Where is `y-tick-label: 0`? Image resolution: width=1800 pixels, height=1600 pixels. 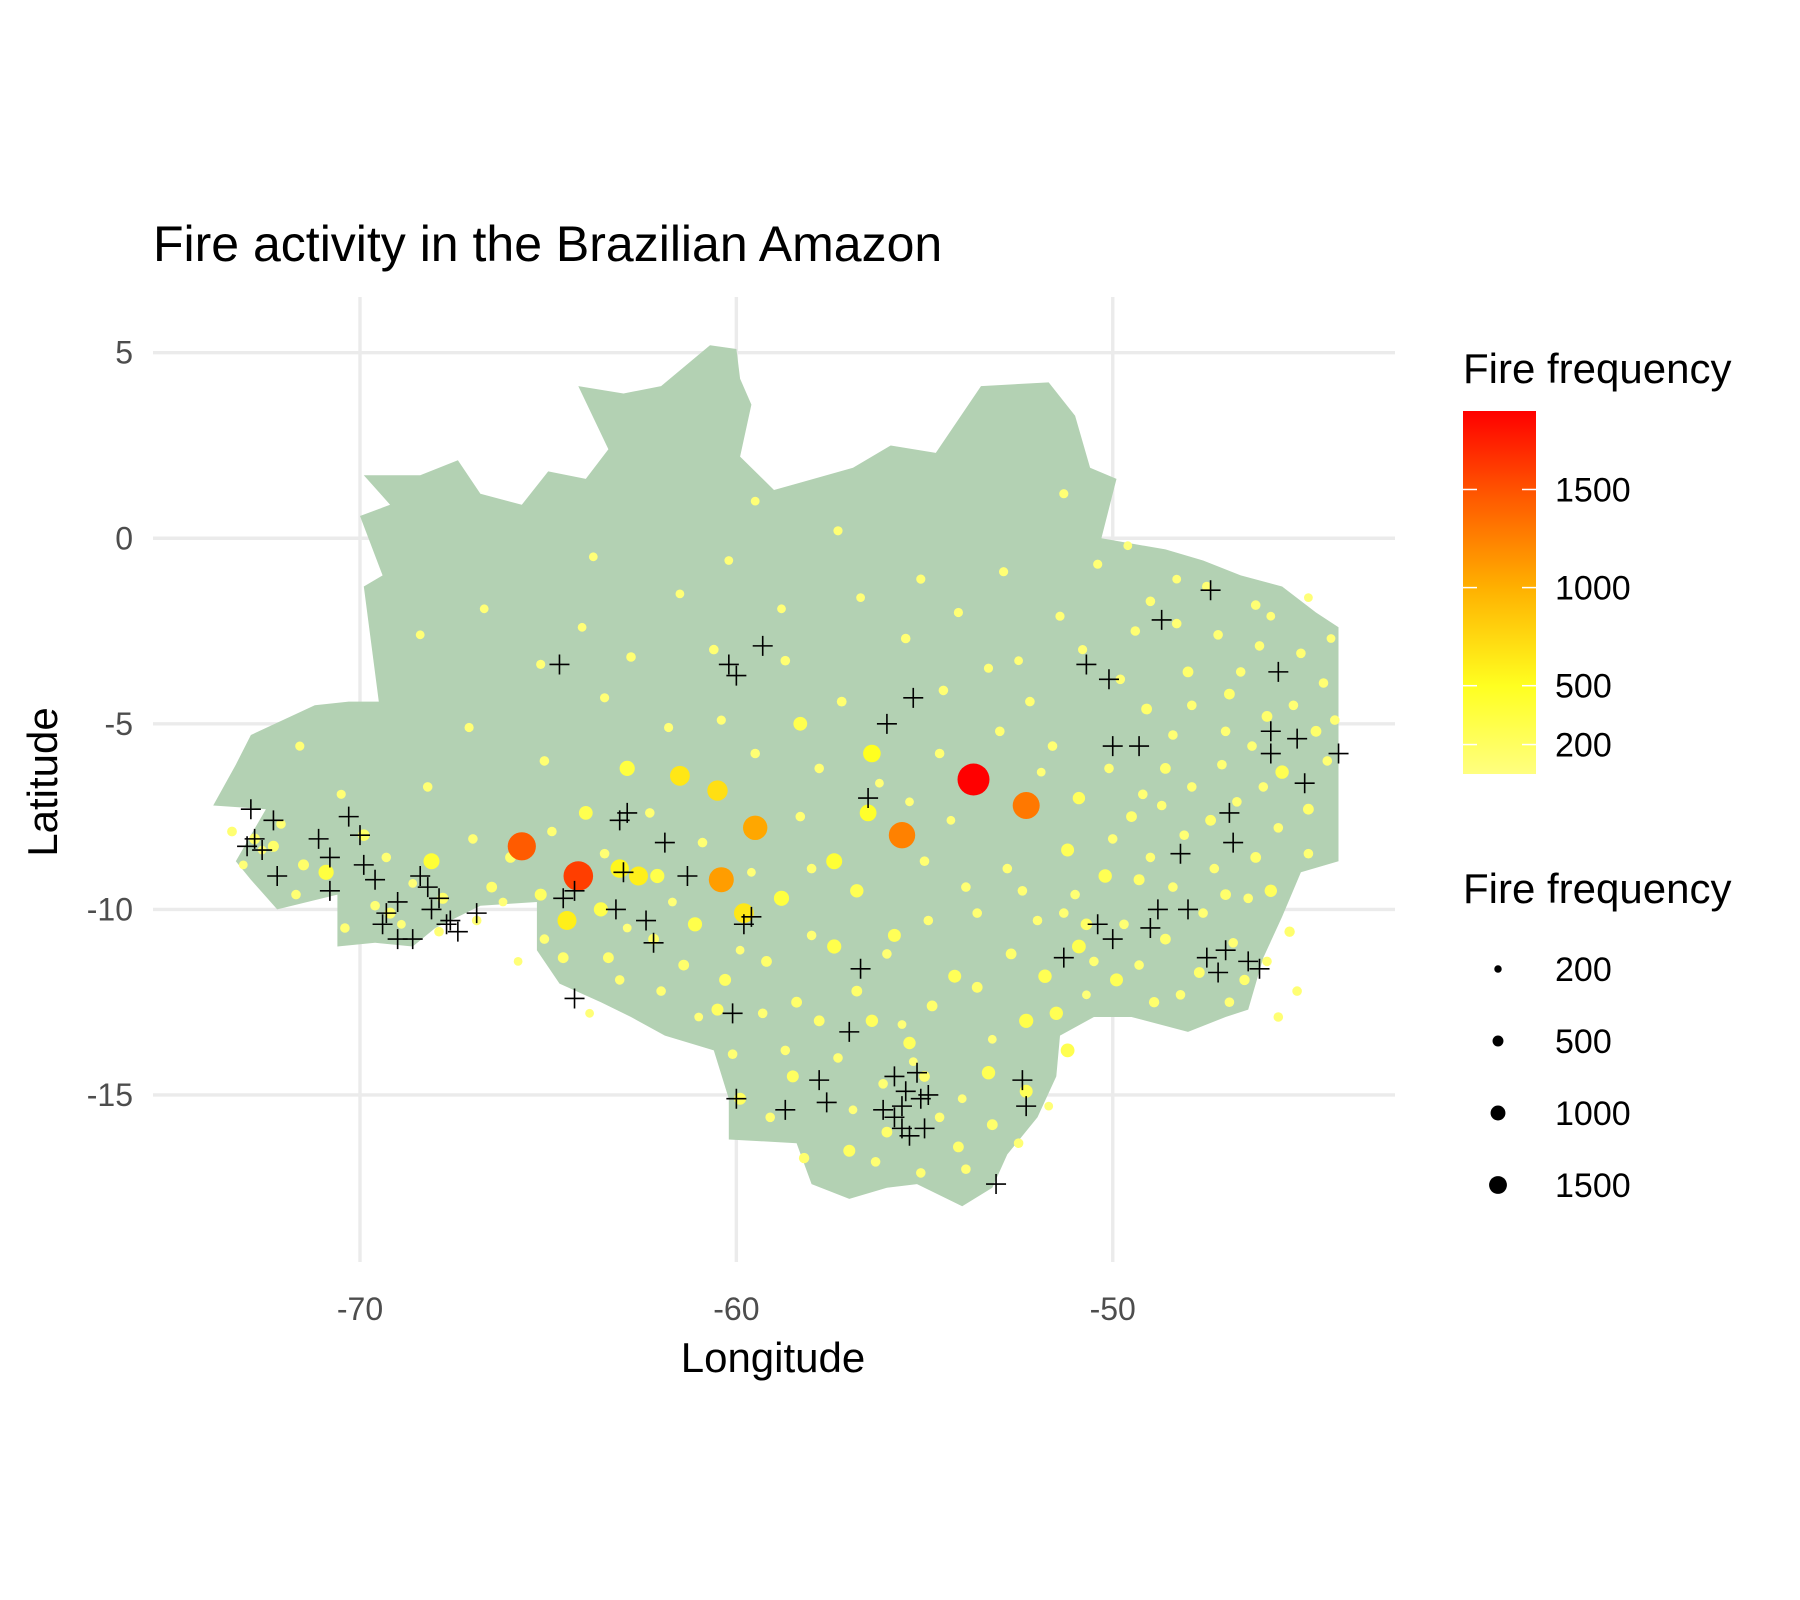 y-tick-label: 0 is located at coordinates (124, 538).